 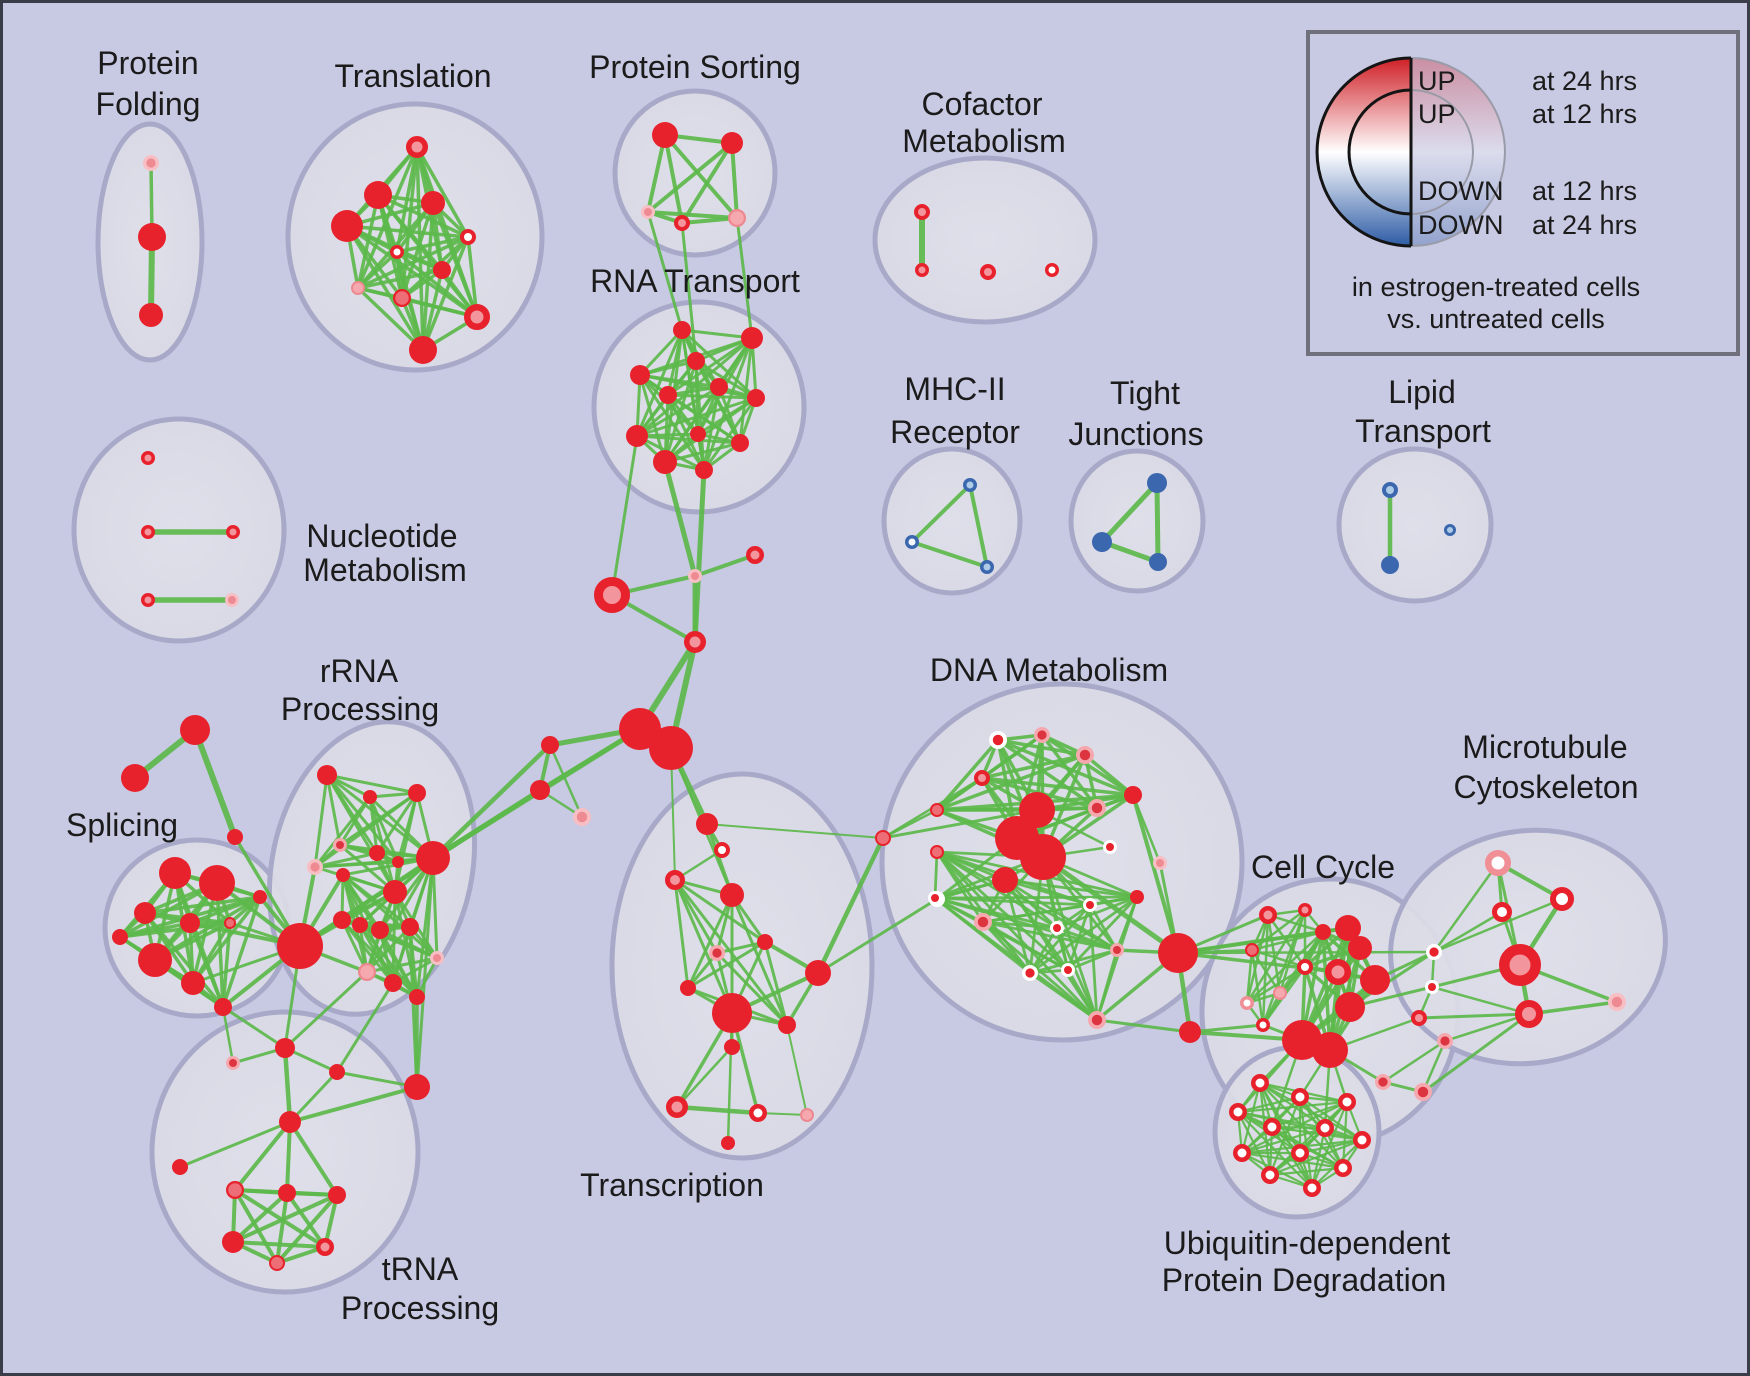 What do you see at coordinates (327, 775) in the screenshot?
I see `node-rr1` at bounding box center [327, 775].